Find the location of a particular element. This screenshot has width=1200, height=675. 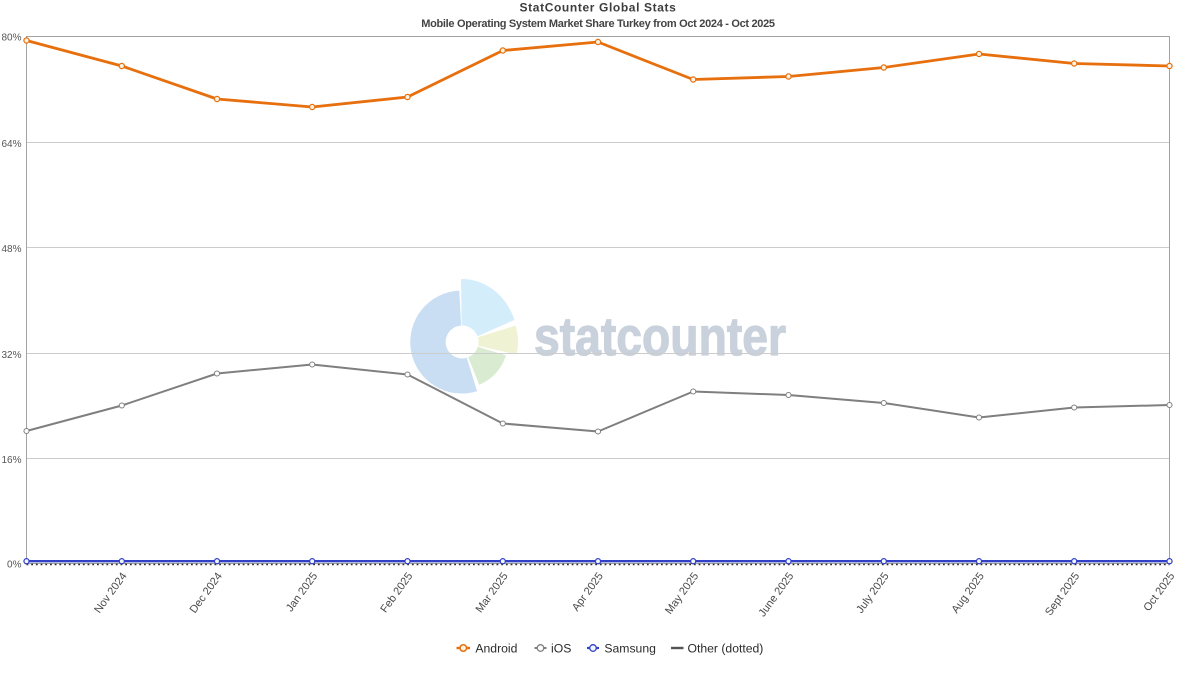

svg-text: Samsung is located at coordinates (630, 649).